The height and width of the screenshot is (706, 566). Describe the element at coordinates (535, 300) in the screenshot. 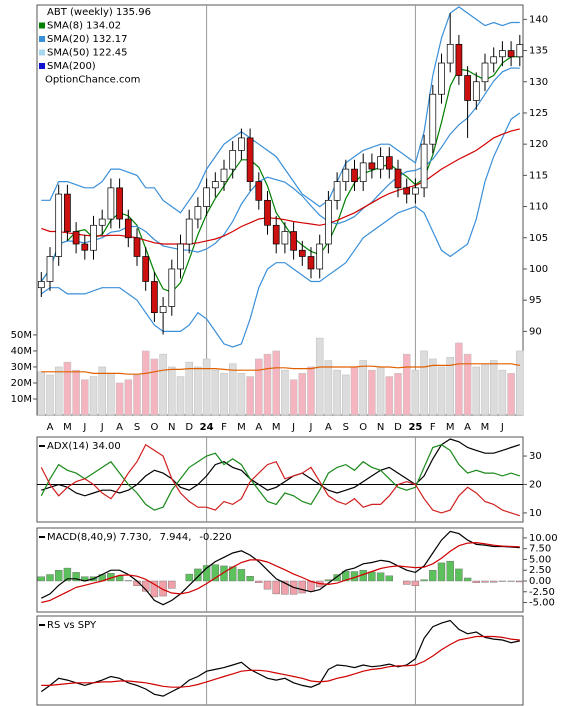

I see `y-tick-label: 95` at that location.